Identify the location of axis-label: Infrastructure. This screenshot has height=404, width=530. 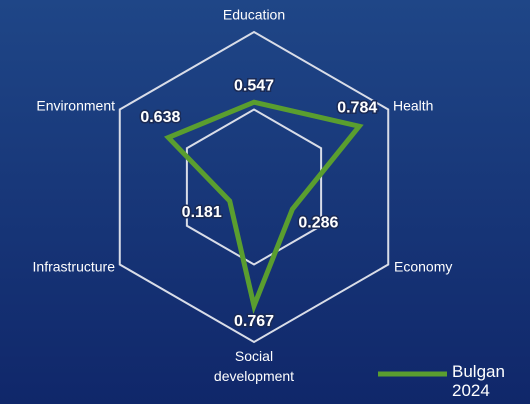
(74, 267).